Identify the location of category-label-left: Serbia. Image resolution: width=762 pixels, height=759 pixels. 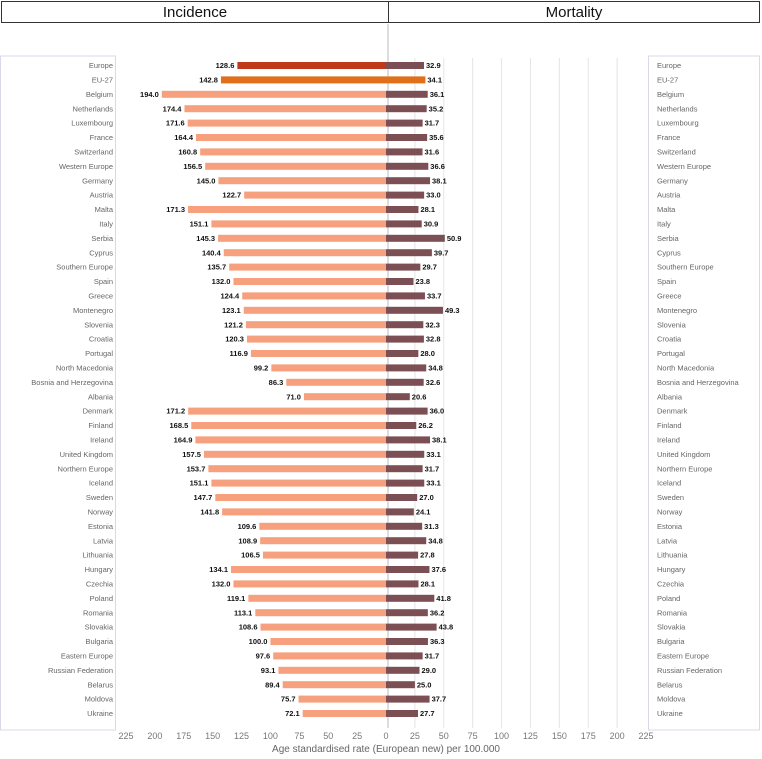
(102, 238).